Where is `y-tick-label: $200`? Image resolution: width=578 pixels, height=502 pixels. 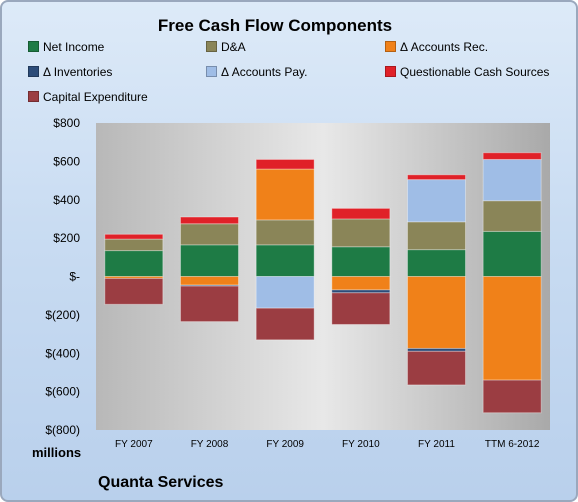
y-tick-label: $200 is located at coordinates (66, 238).